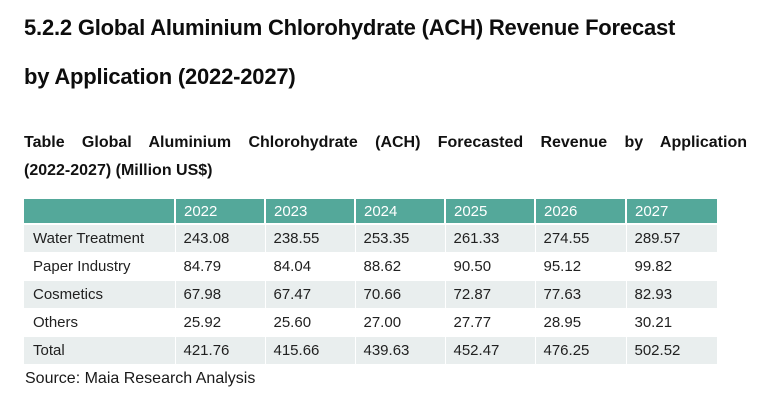 This screenshot has height=411, width=770. I want to click on table-cell: 238.55, so click(310, 238).